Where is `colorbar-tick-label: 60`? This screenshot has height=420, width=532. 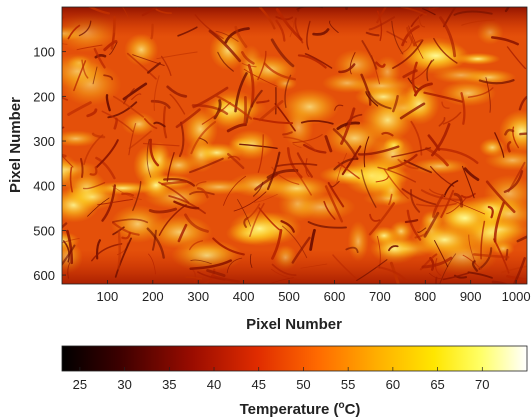
colorbar-tick-label: 60 is located at coordinates (393, 384).